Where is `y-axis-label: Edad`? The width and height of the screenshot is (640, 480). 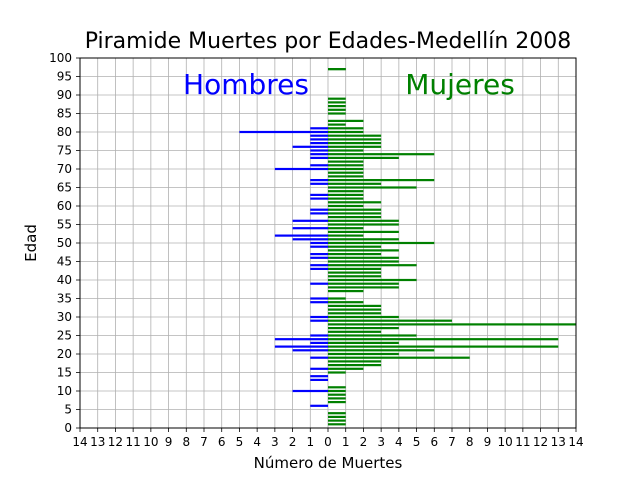 y-axis-label: Edad is located at coordinates (31, 243).